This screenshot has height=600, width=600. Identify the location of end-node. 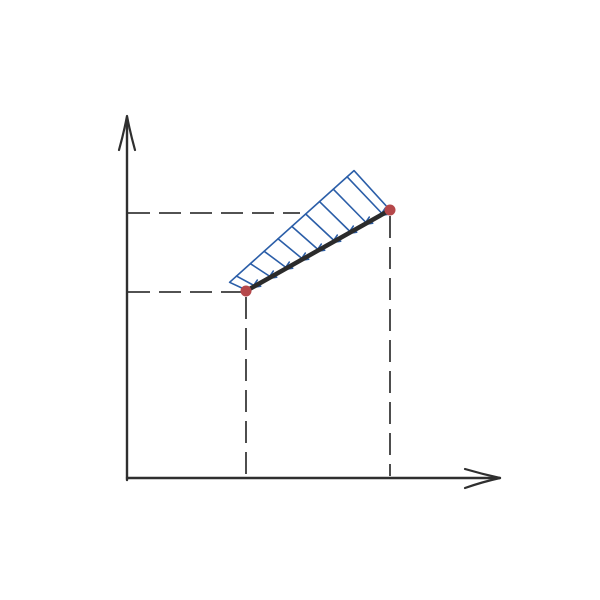
(390, 210).